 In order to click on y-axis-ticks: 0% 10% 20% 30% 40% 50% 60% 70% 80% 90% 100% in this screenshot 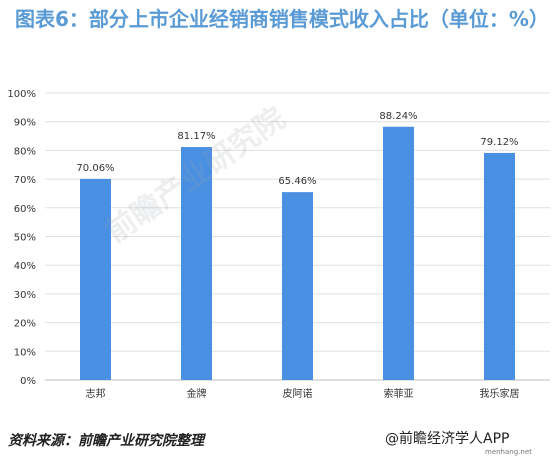, I will do `click(21, 238)`.